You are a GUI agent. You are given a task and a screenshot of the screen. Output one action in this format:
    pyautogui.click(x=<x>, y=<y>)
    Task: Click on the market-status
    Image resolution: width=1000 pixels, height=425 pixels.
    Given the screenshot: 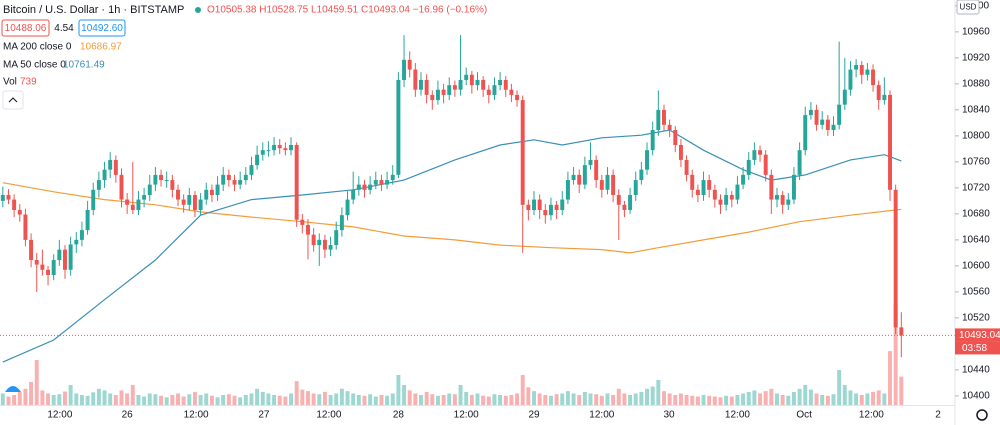 What is the action you would take?
    pyautogui.click(x=198, y=10)
    